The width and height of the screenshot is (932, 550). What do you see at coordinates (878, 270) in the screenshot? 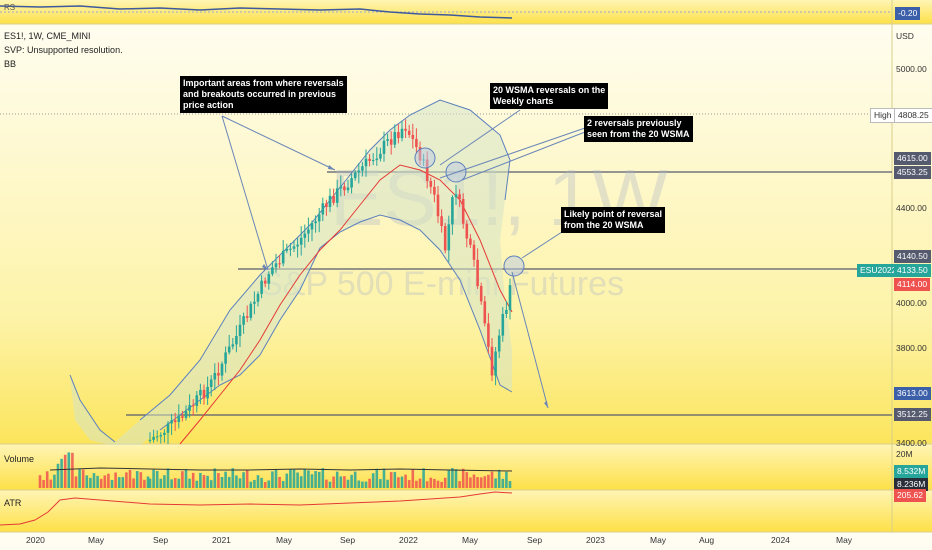
I see `symbol-badge: ESU2022` at bounding box center [878, 270].